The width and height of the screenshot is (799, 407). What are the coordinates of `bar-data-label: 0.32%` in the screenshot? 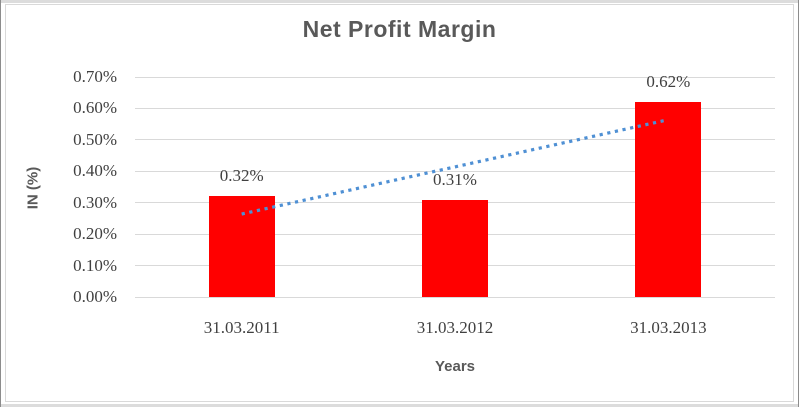 It's located at (241, 176).